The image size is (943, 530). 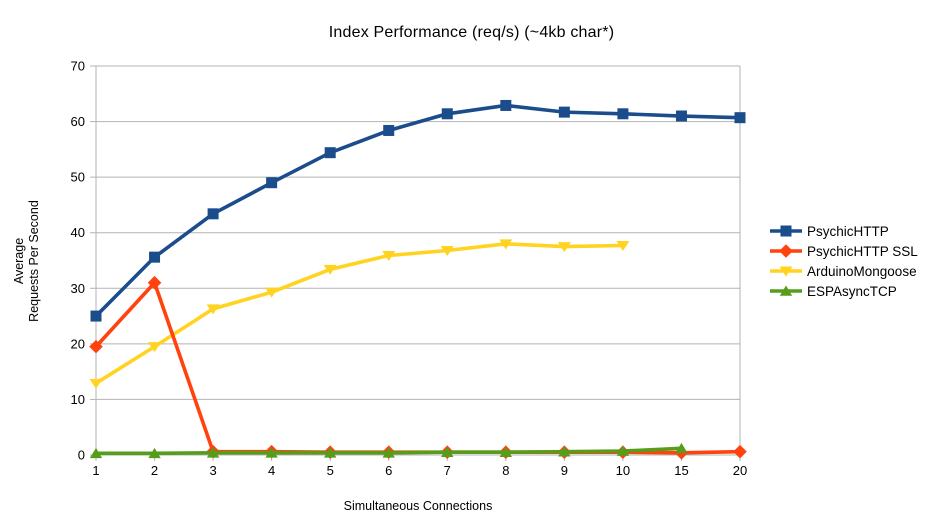 I want to click on legend-label: PsychicHTTP, so click(x=848, y=231).